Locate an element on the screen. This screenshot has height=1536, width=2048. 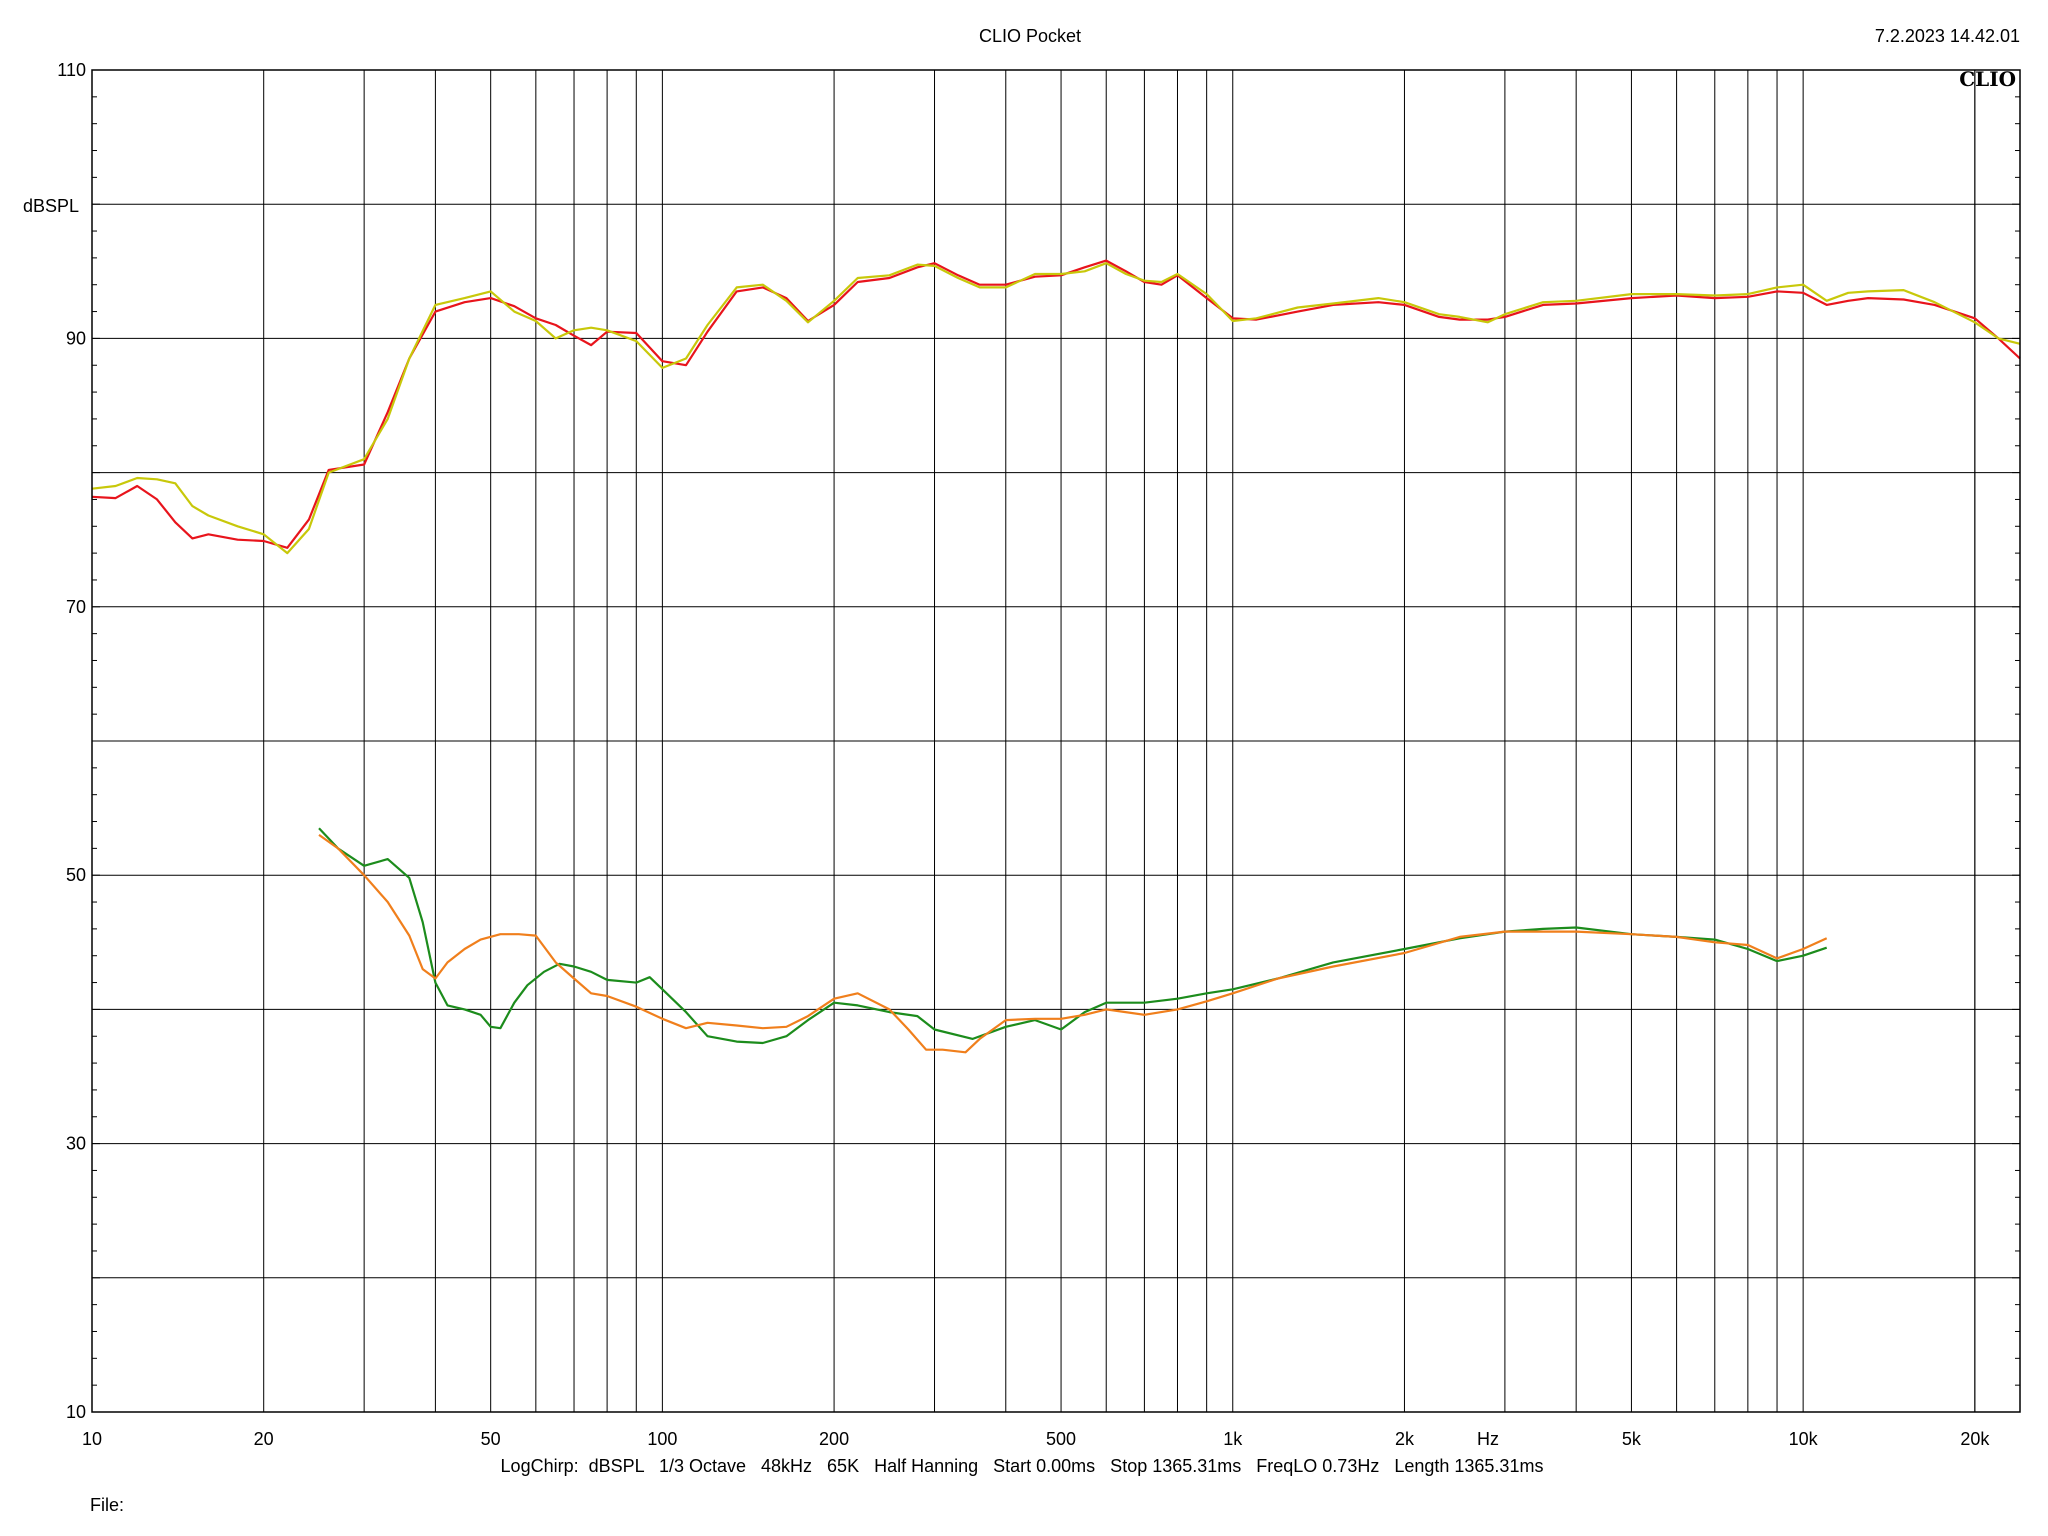
x-tick-label: 500 is located at coordinates (1061, 1439).